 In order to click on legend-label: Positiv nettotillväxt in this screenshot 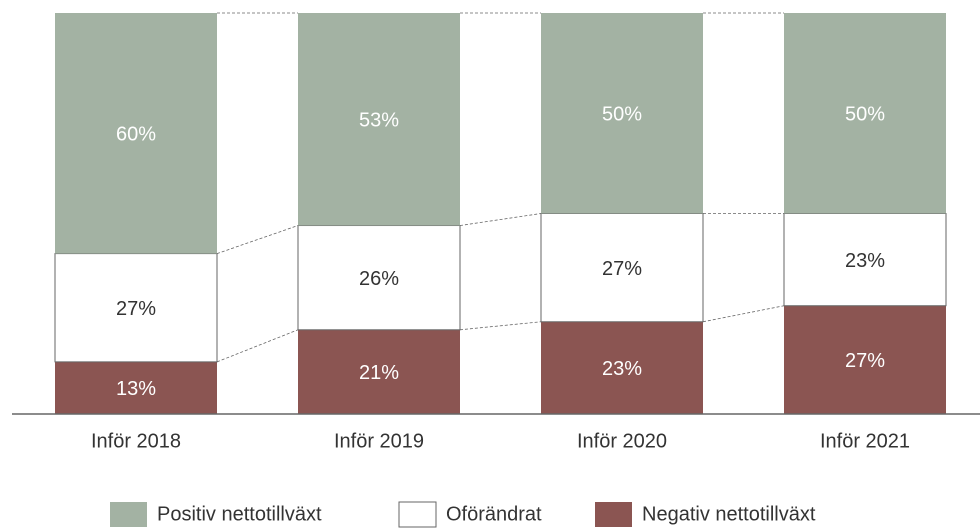, I will do `click(239, 514)`.